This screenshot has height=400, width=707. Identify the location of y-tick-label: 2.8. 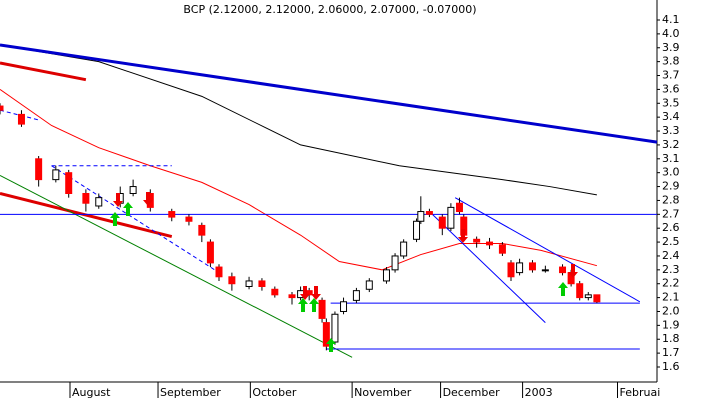
(671, 199).